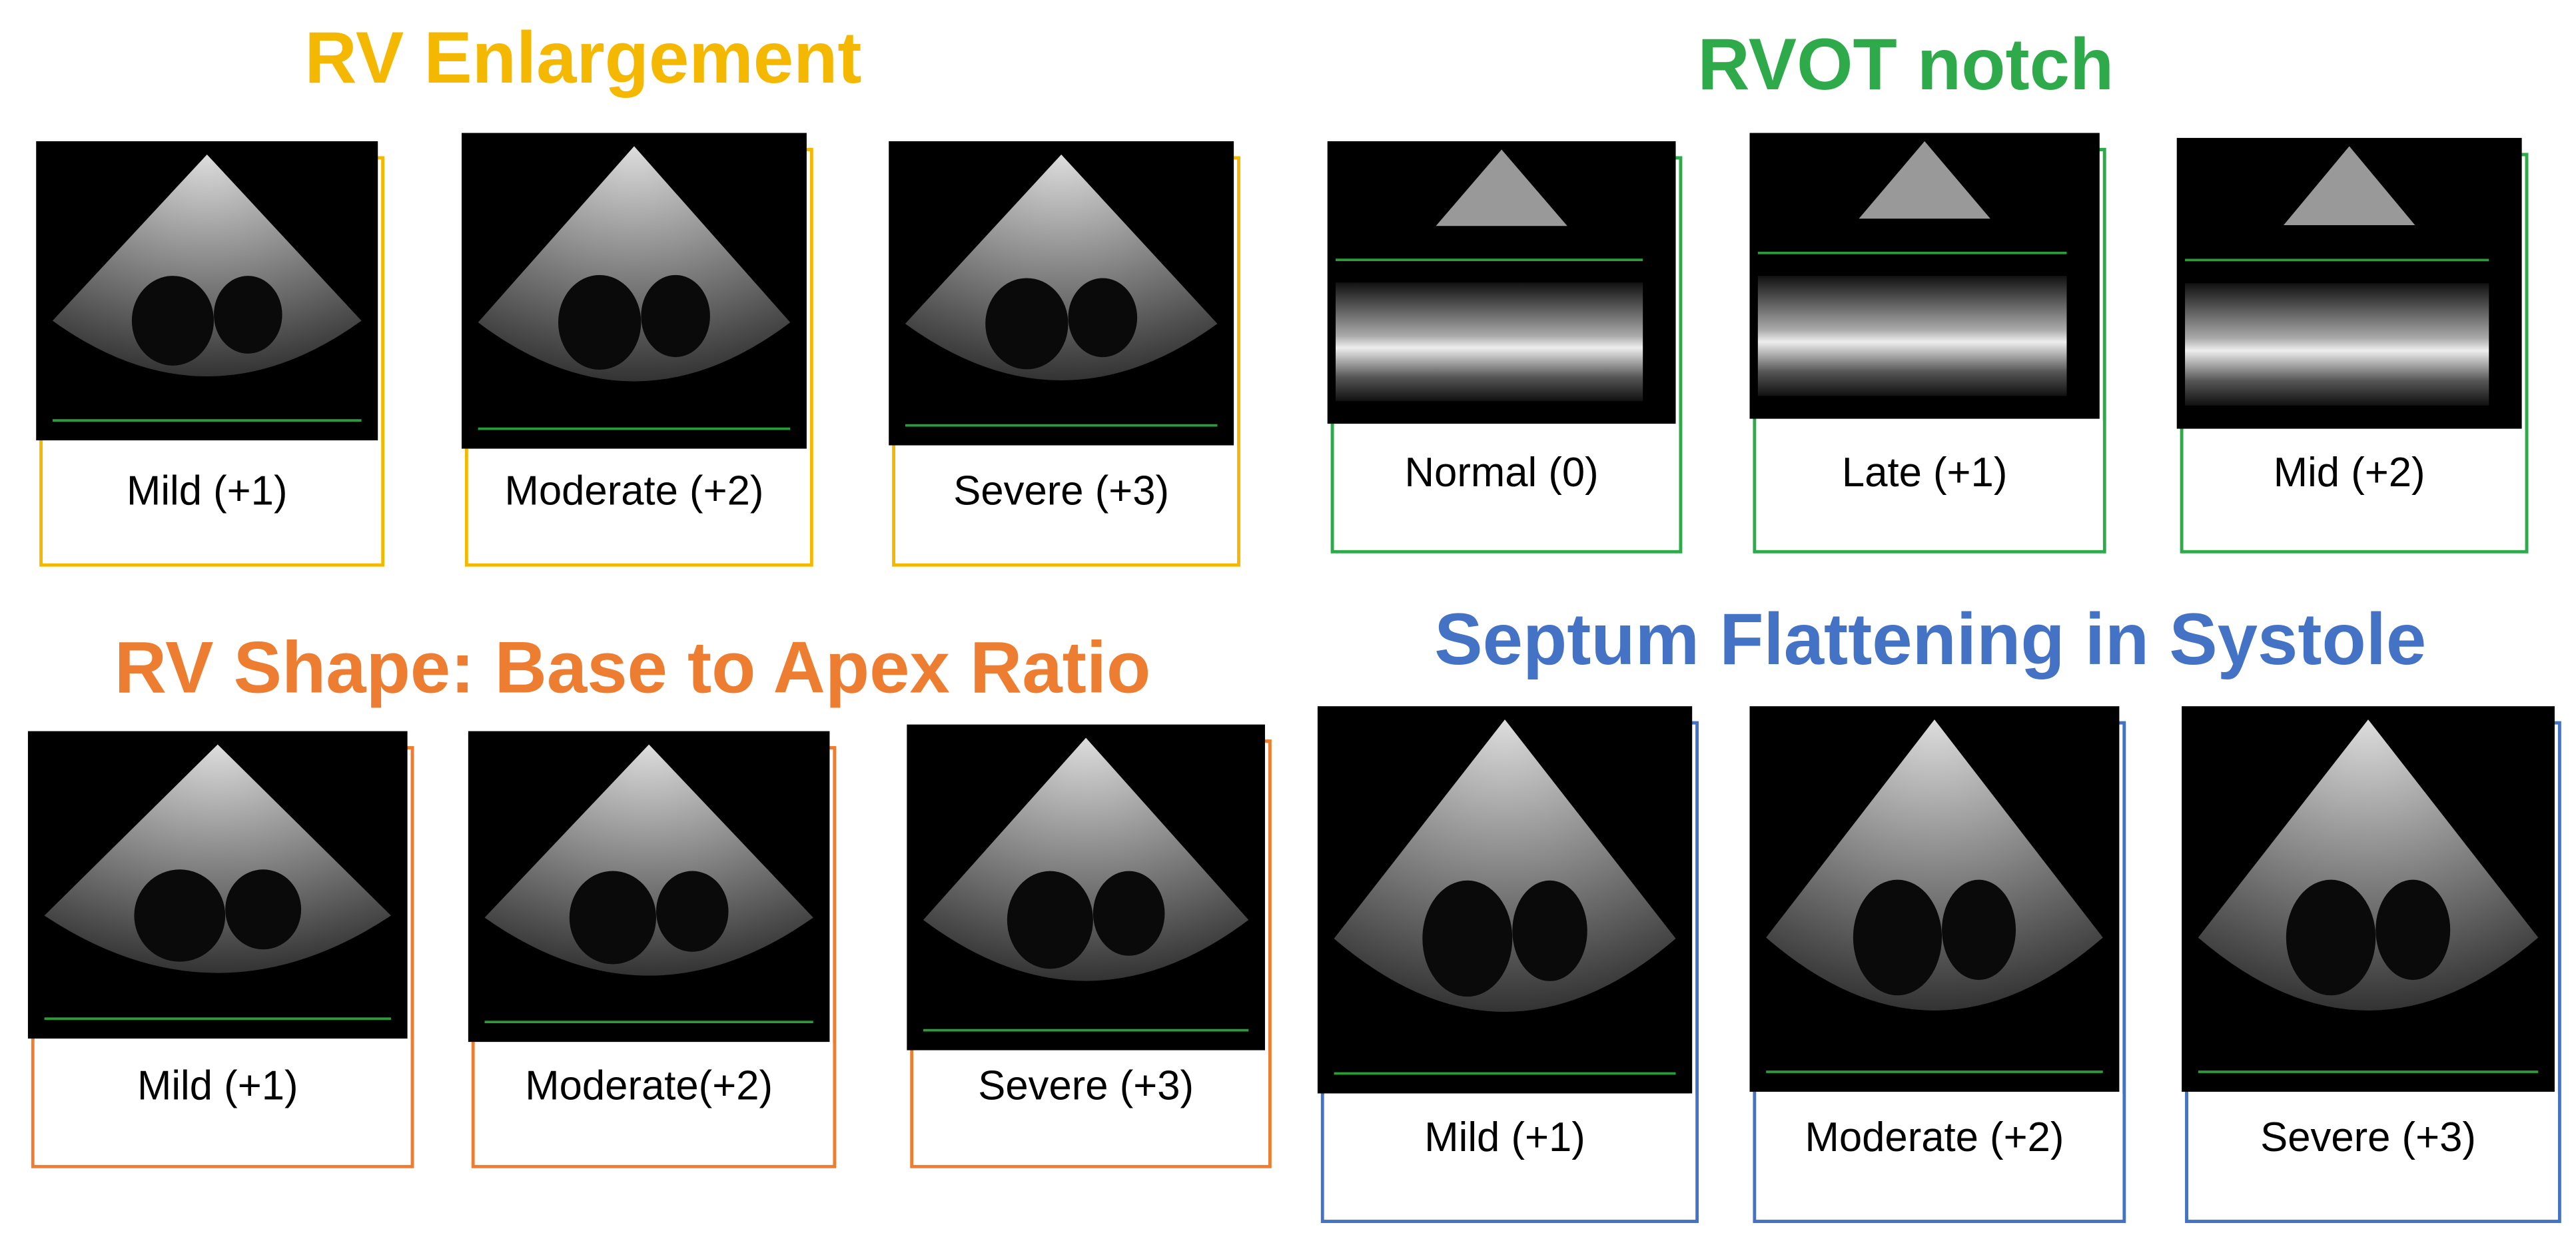 This screenshot has height=1233, width=2576. What do you see at coordinates (1502, 473) in the screenshot?
I see `item-label: Normal (0)` at bounding box center [1502, 473].